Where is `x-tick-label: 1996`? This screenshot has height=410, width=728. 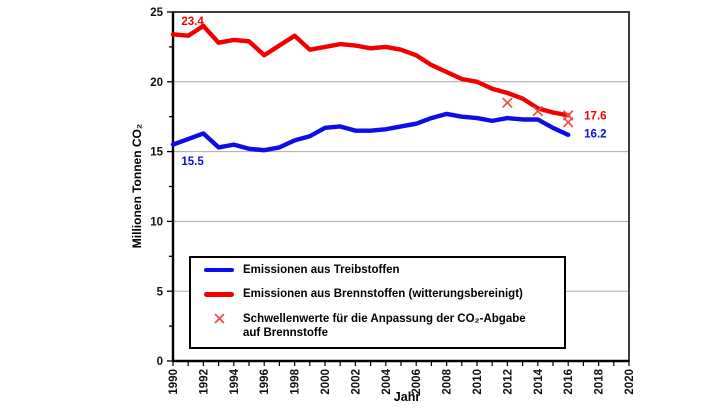 x-tick-label: 1996 is located at coordinates (265, 382).